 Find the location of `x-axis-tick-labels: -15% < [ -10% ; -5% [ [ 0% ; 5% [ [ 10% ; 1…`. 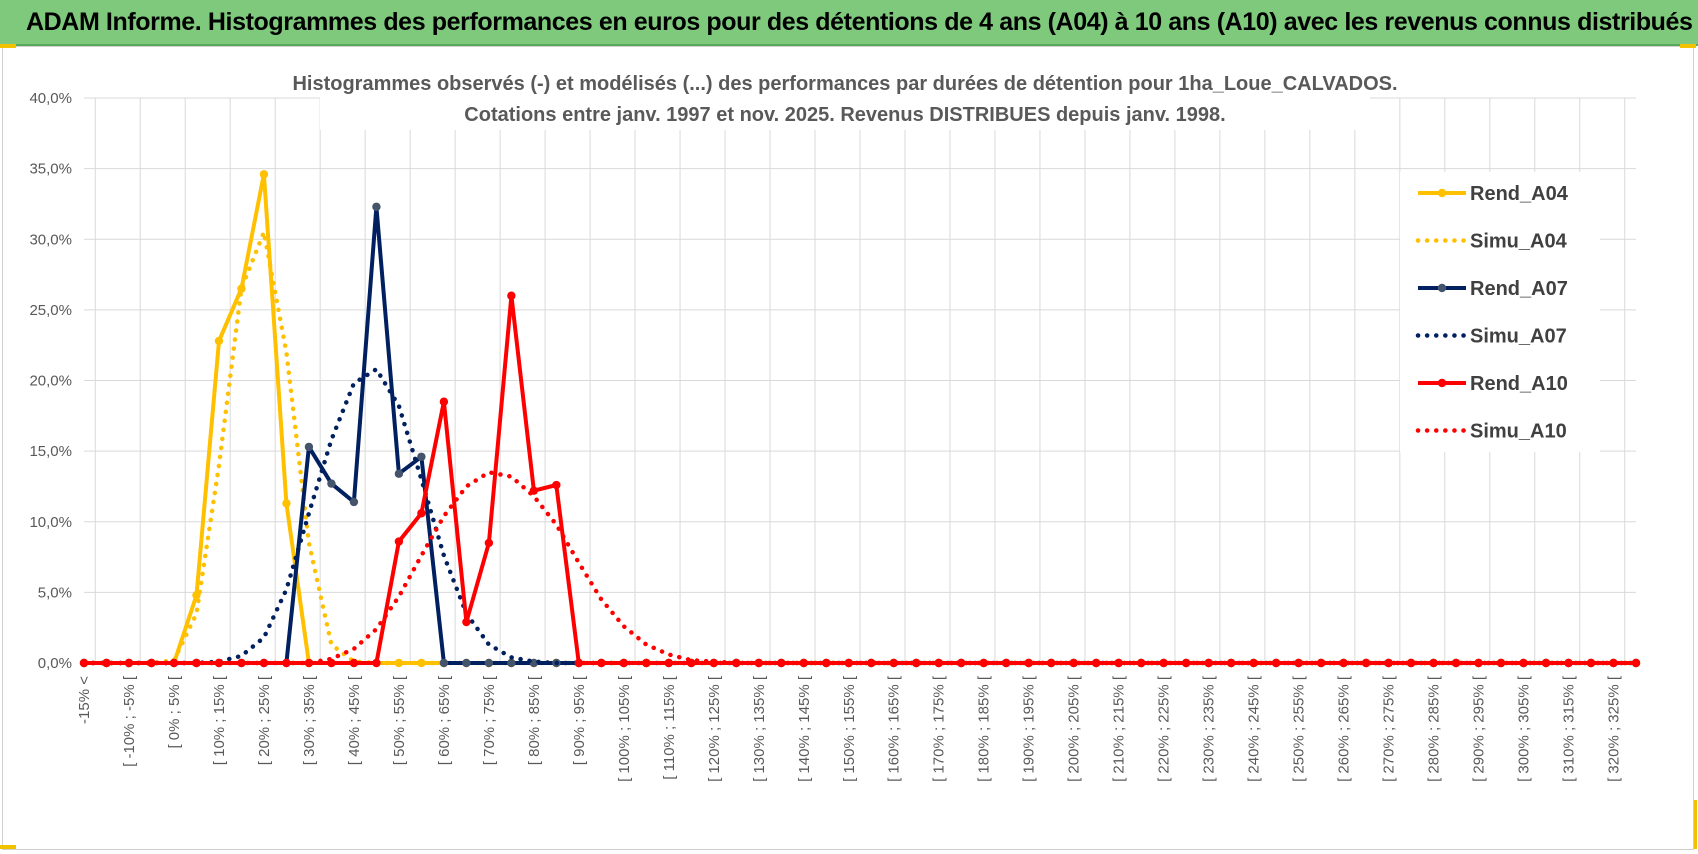

x-axis-tick-labels: -15% < [ -10% ; -5% [ [ 0% ; 5% [ [ 10% ; 1… is located at coordinates (849, 728).